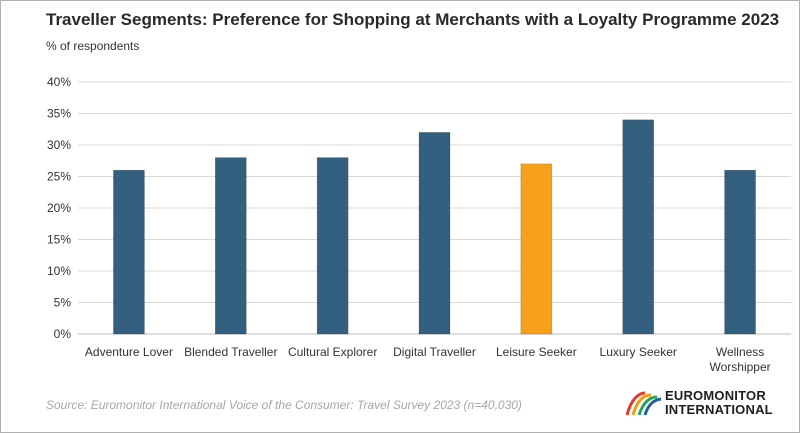 Image resolution: width=800 pixels, height=433 pixels. What do you see at coordinates (59, 208) in the screenshot?
I see `y-tick-label: 20%` at bounding box center [59, 208].